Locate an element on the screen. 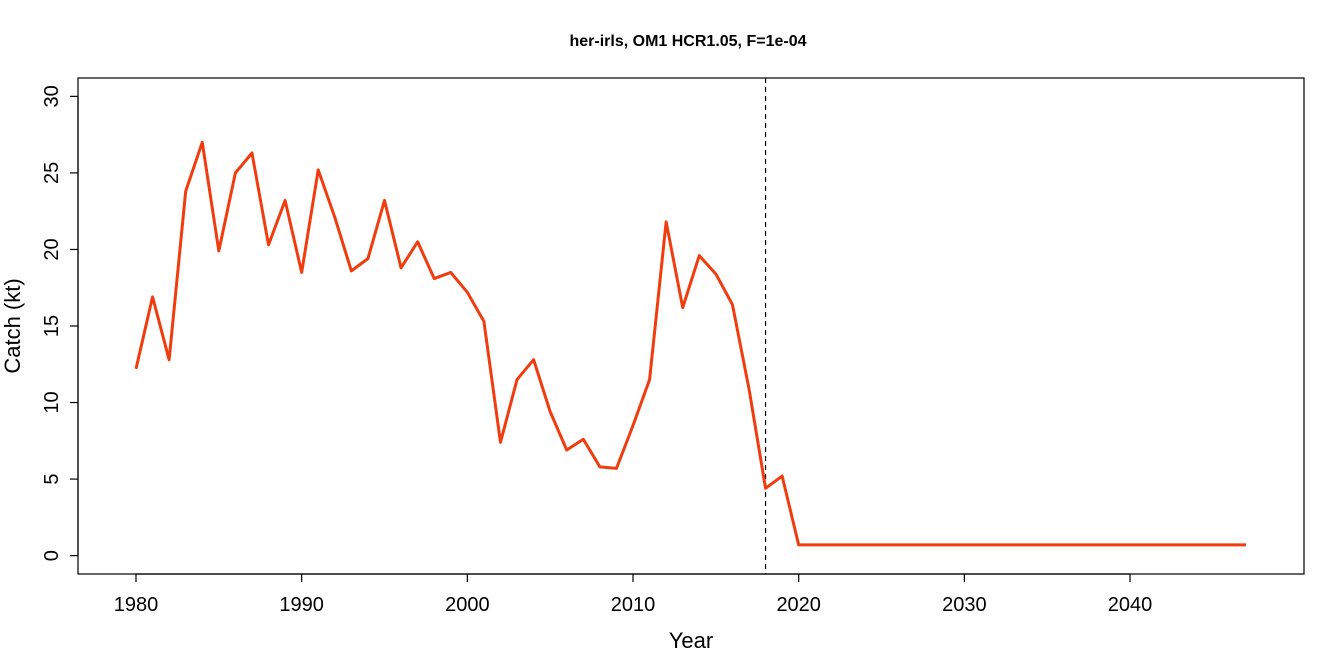 Image resolution: width=1344 pixels, height=672 pixels. x-tick-label: 2030 is located at coordinates (964, 605).